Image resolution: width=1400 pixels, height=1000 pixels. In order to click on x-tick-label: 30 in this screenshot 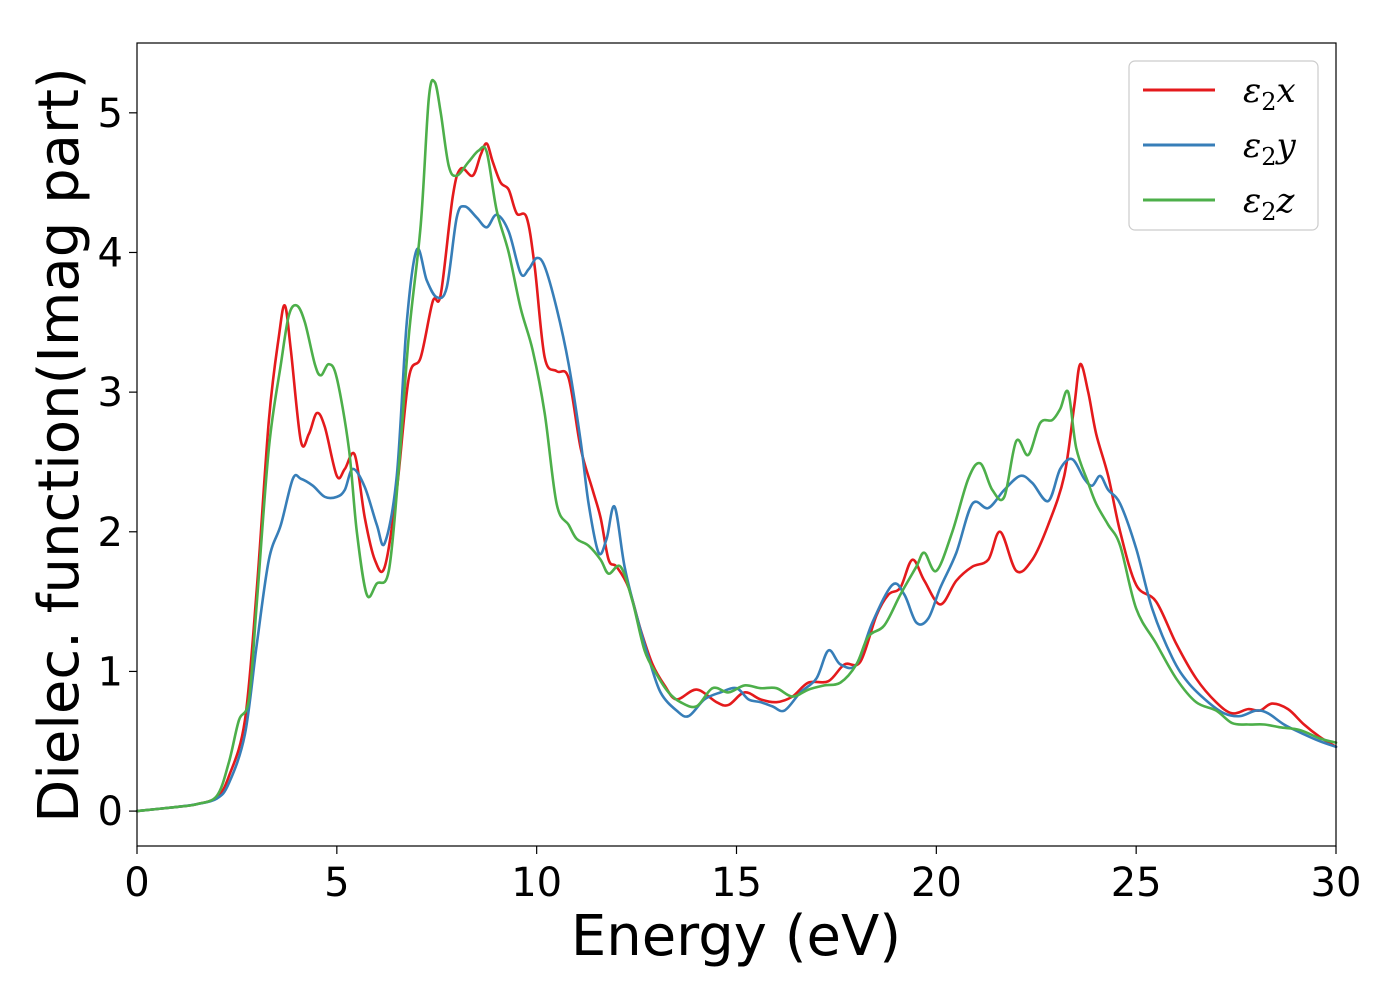, I will do `click(1336, 883)`.